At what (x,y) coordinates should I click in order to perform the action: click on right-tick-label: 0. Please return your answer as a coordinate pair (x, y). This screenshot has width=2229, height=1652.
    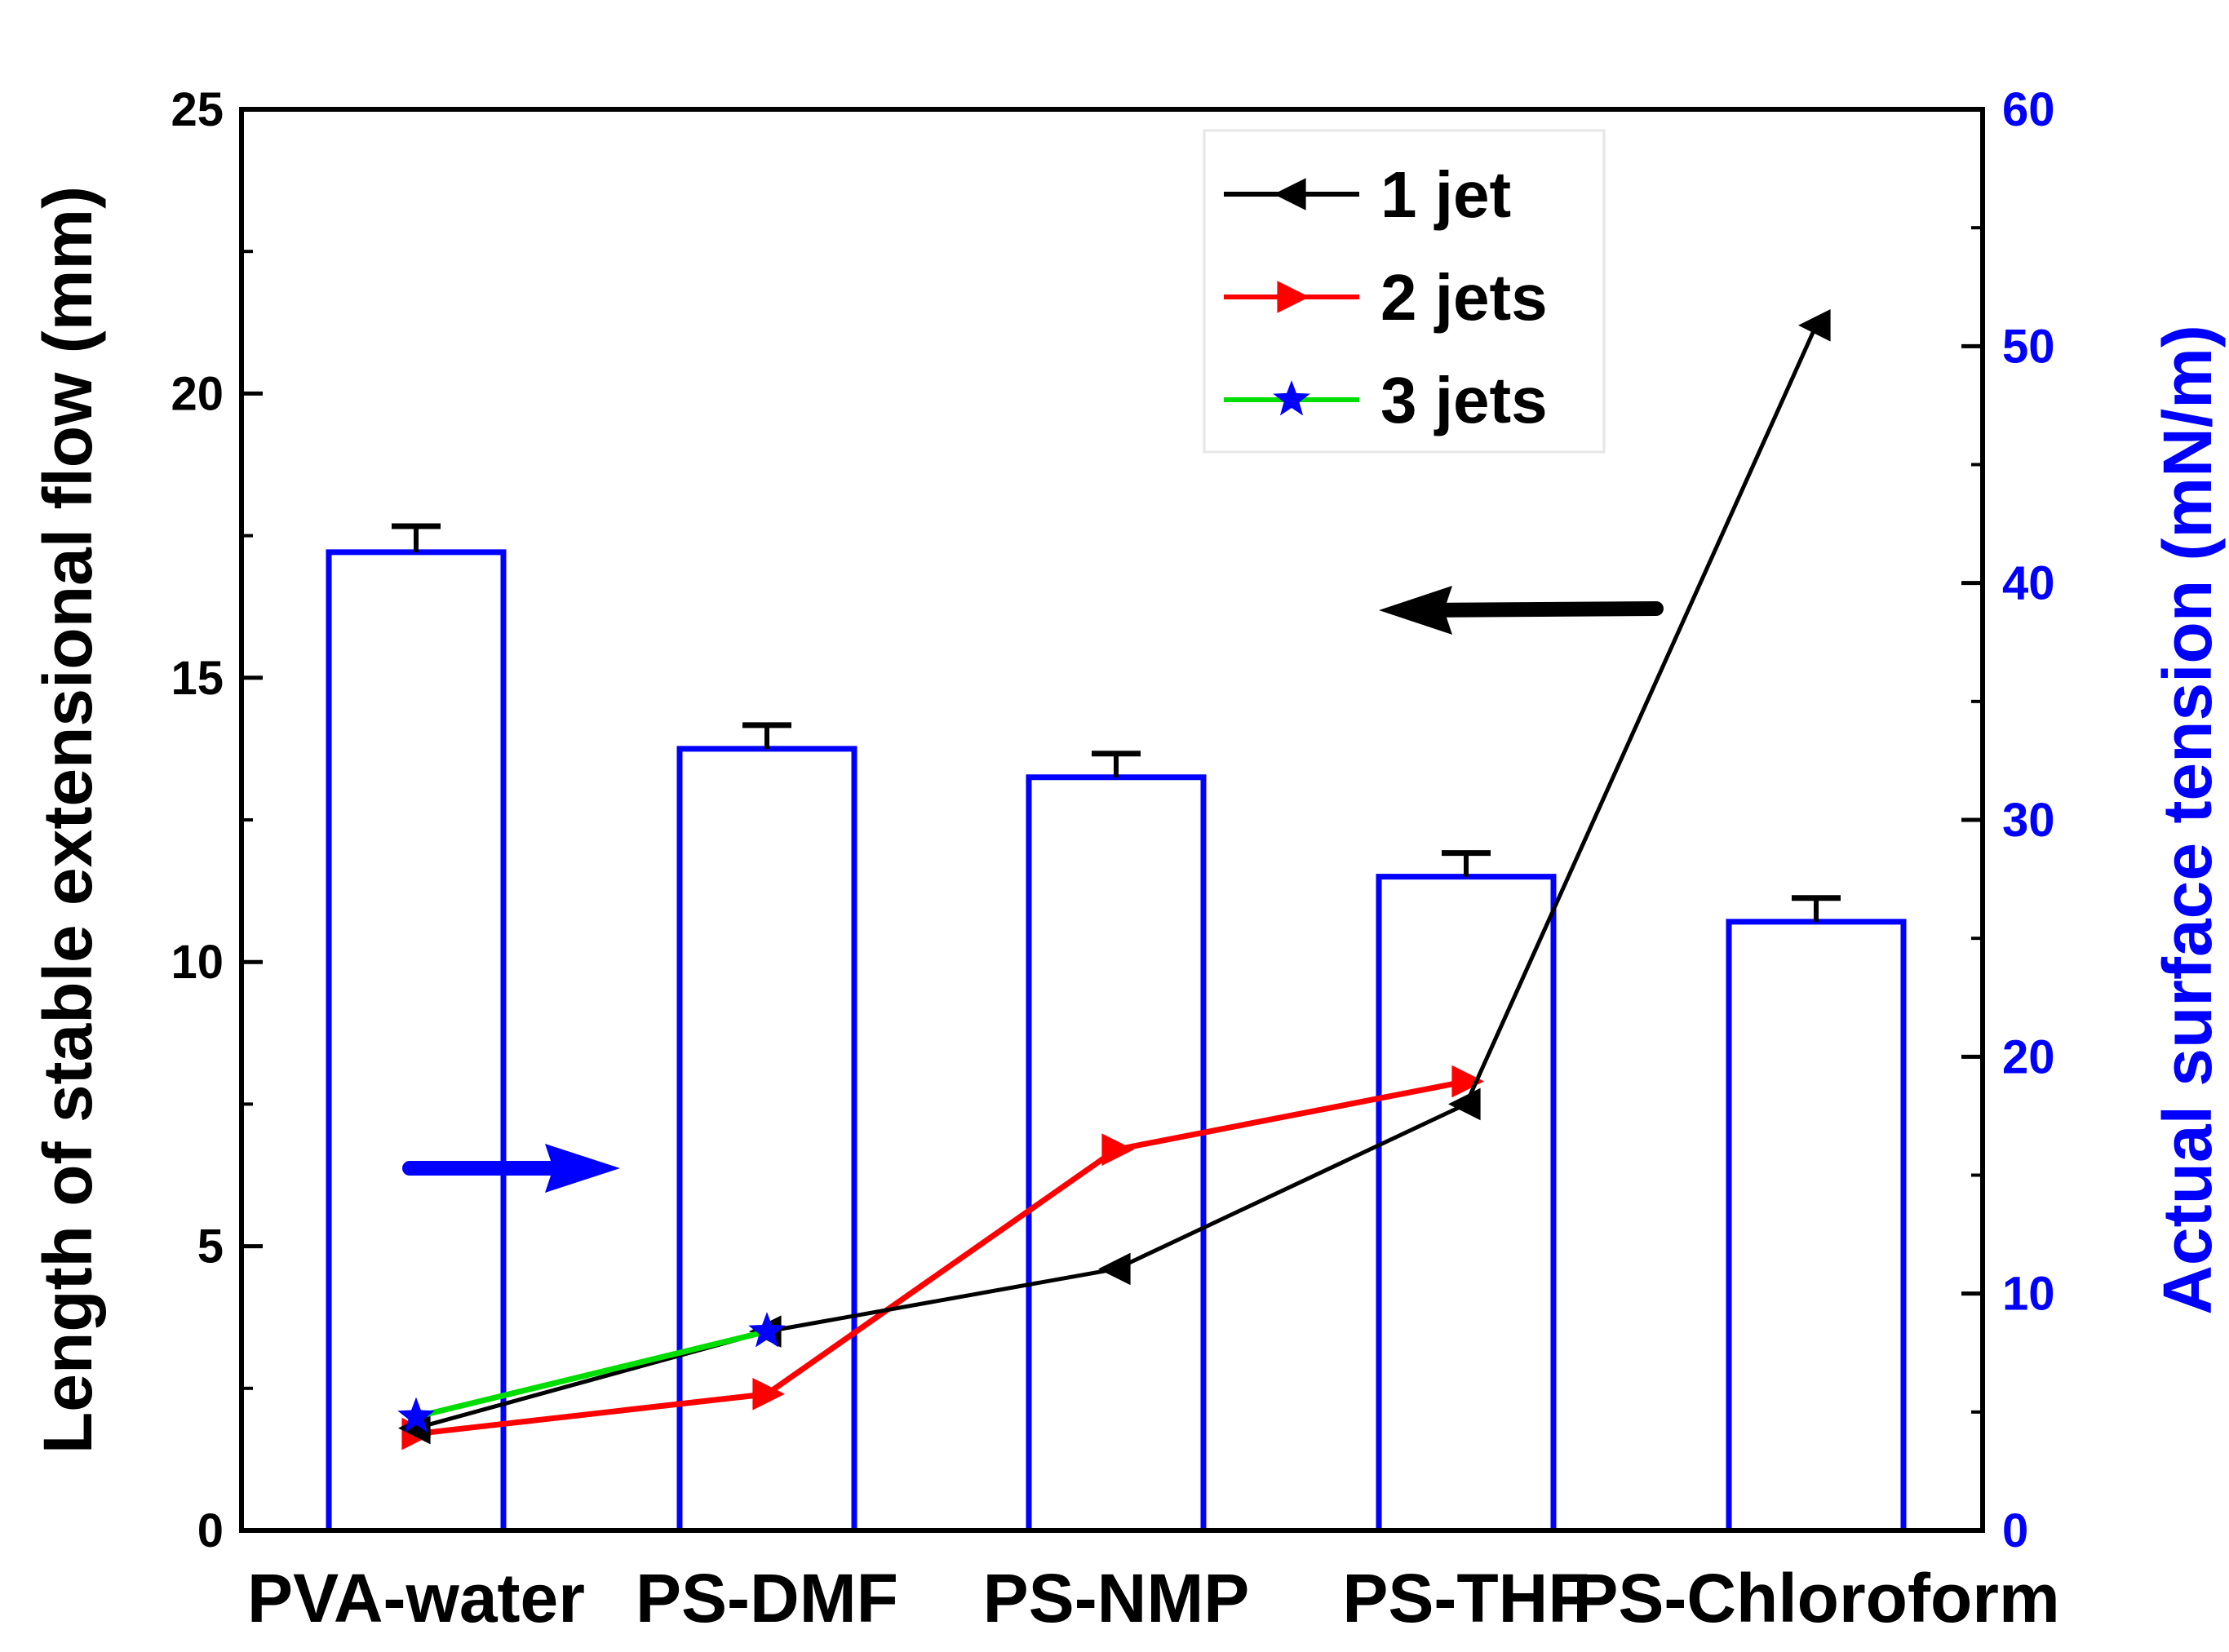
    Looking at the image, I should click on (2015, 1530).